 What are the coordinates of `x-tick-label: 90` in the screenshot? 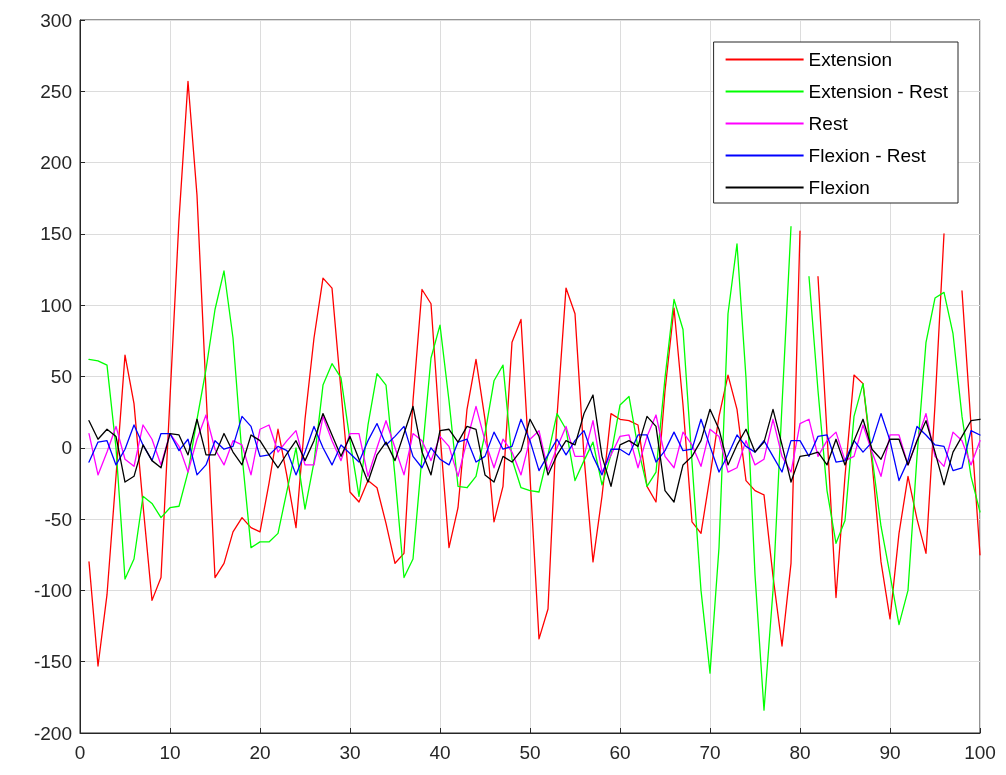 It's located at (890, 752).